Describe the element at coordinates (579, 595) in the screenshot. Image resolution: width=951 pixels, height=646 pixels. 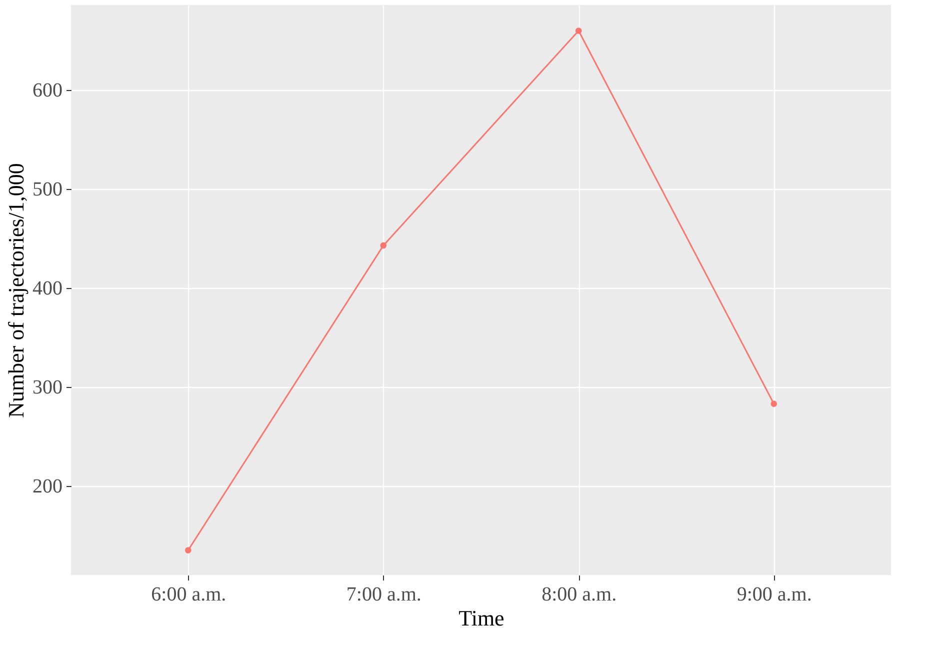
I see `x-tick-label: 8:00 a.m.` at that location.